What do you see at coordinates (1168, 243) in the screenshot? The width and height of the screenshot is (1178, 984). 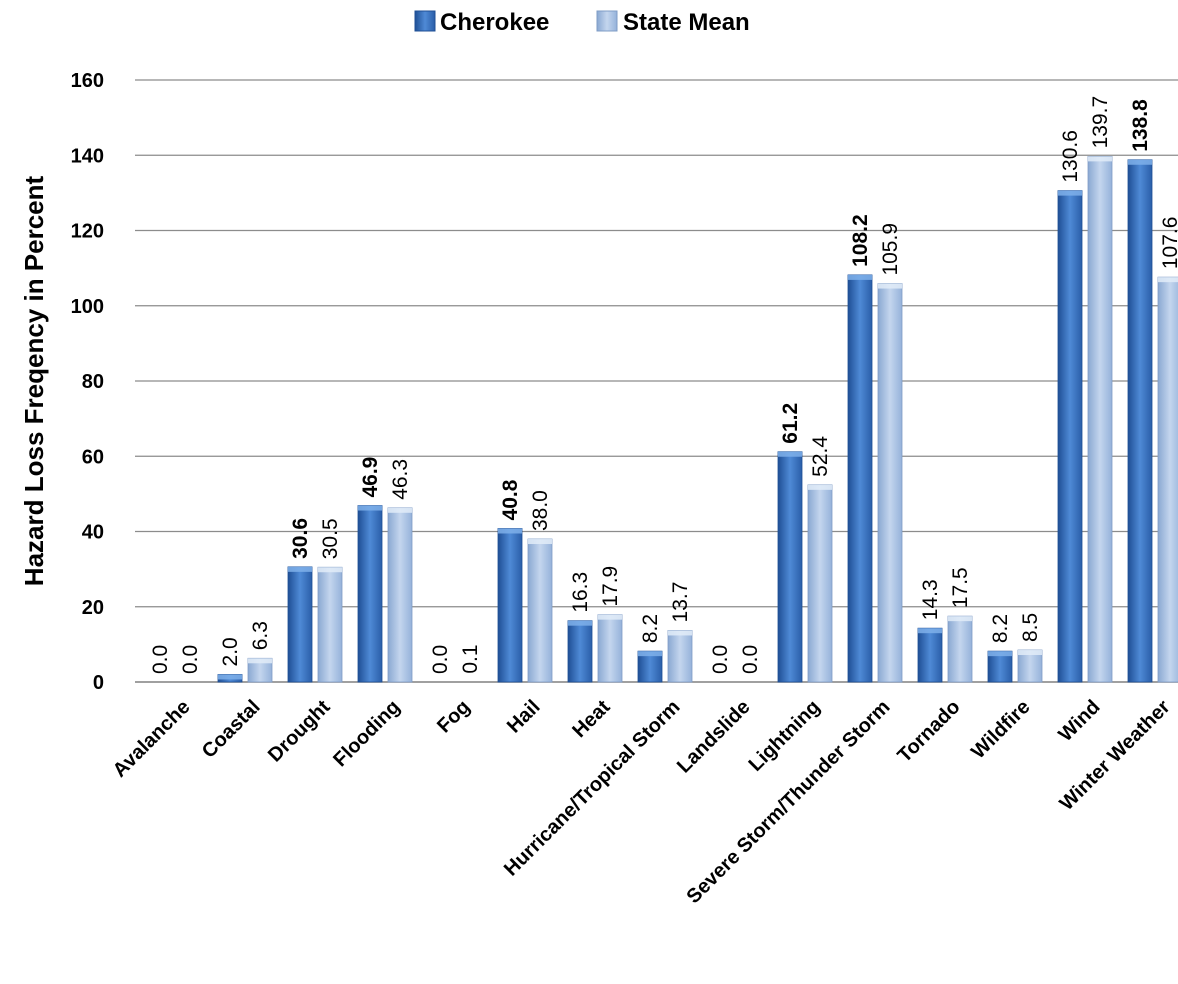 I see `data-label: 107.6` at bounding box center [1168, 243].